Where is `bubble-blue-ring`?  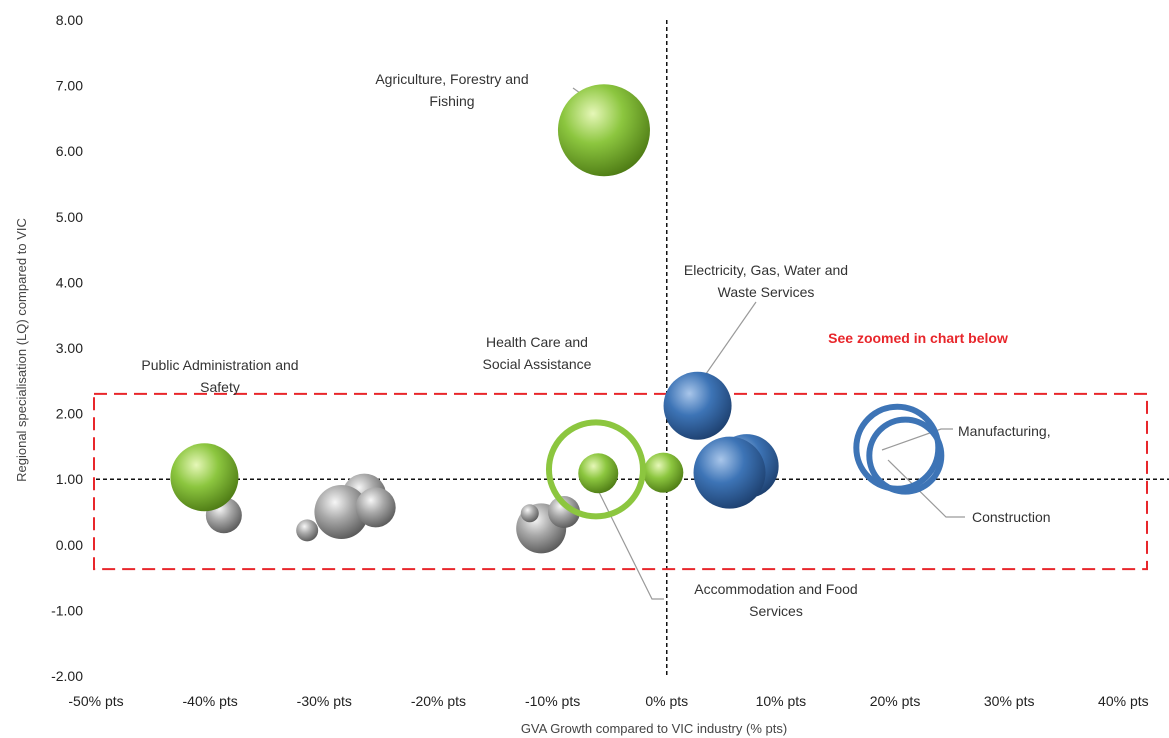 bubble-blue-ring is located at coordinates (905, 455).